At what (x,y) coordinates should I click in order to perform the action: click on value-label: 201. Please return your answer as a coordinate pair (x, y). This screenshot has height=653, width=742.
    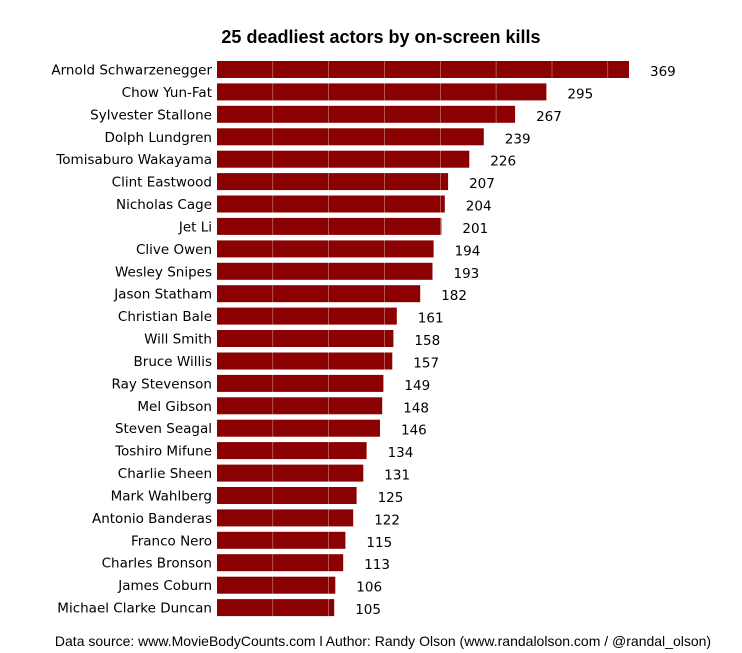
    Looking at the image, I should click on (475, 229).